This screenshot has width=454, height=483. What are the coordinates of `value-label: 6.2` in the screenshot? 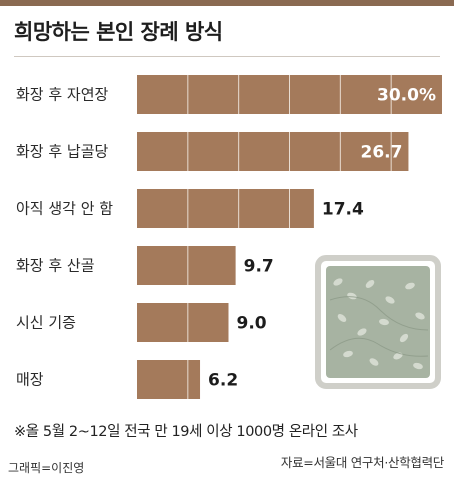 It's located at (223, 381).